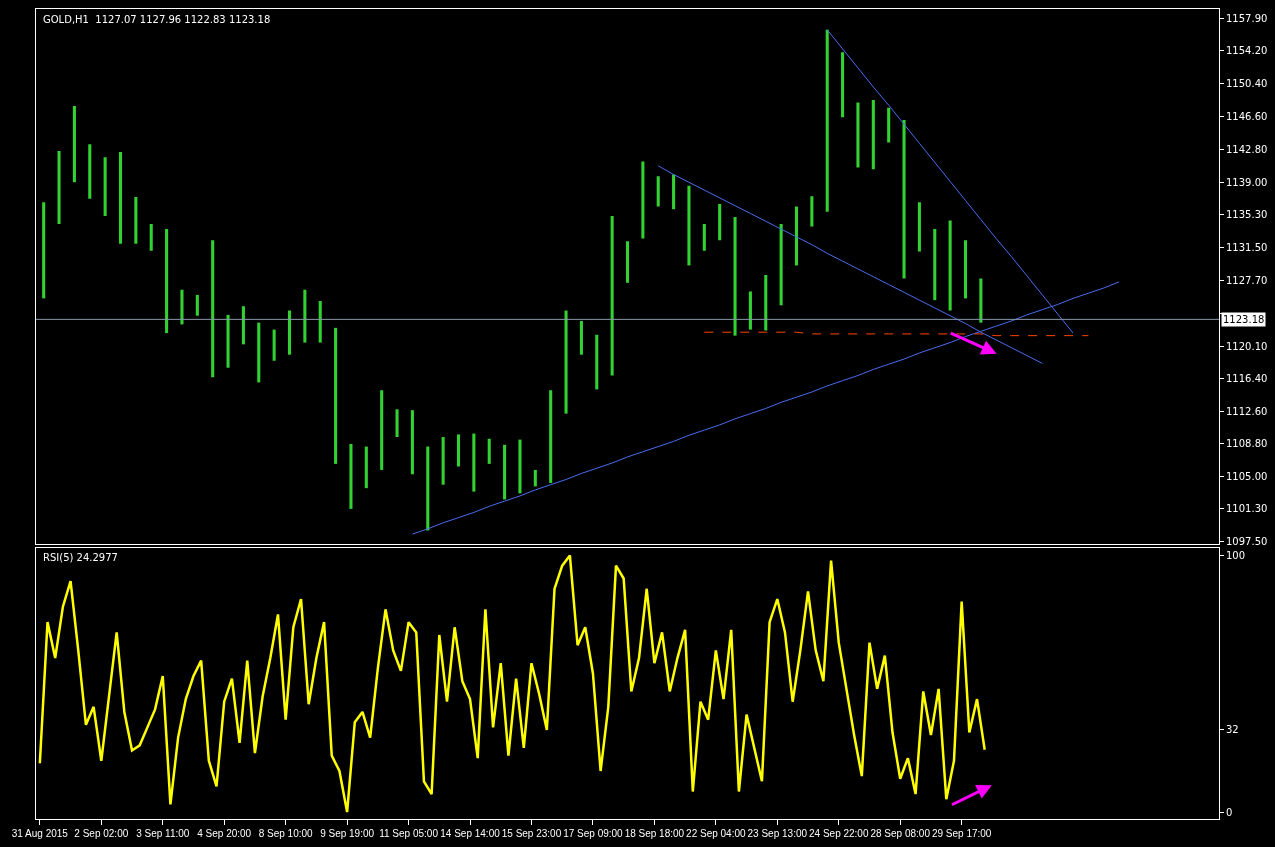 Image resolution: width=1275 pixels, height=847 pixels. I want to click on x-tick-label: 11 Sep 05:00, so click(409, 833).